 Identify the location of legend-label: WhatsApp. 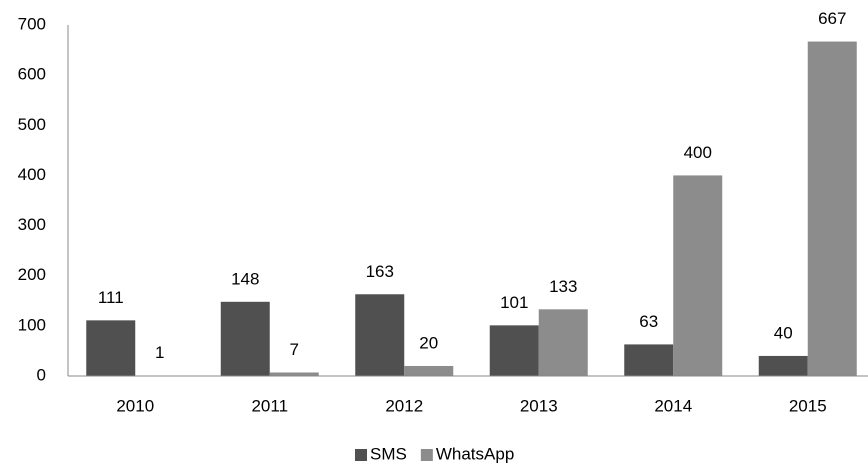
(475, 453).